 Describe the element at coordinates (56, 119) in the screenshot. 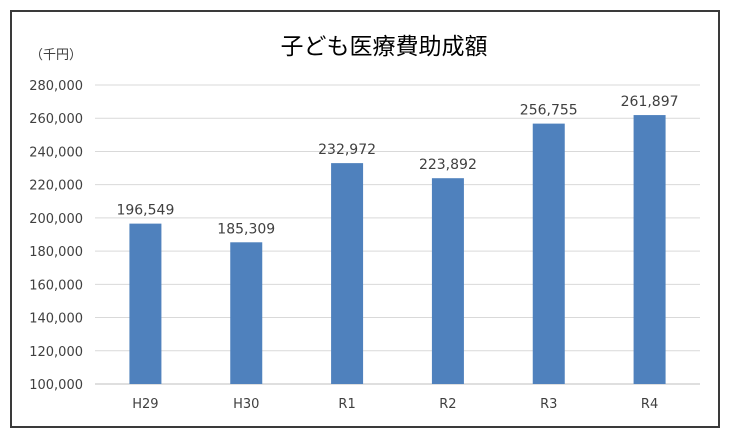

I see `y-tick-label: 260,000` at that location.